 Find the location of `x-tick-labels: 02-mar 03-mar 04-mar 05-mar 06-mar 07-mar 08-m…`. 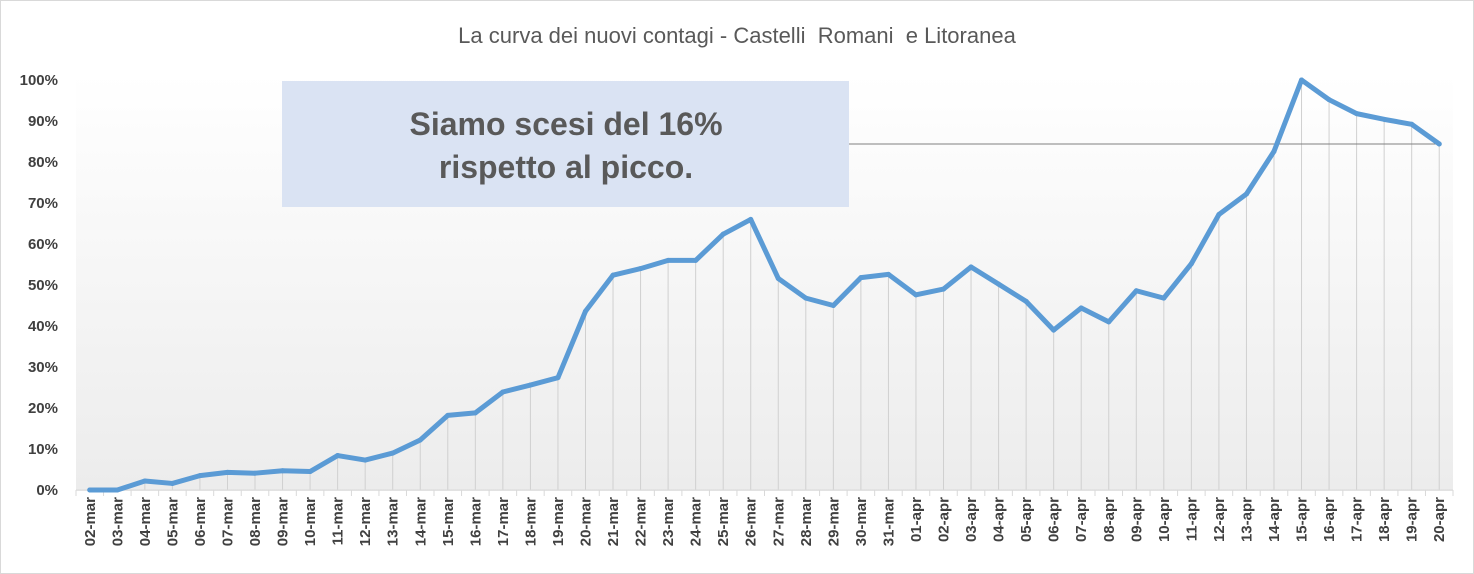

x-tick-labels: 02-mar 03-mar 04-mar 05-mar 06-mar 07-mar 08-m… is located at coordinates (765, 521).